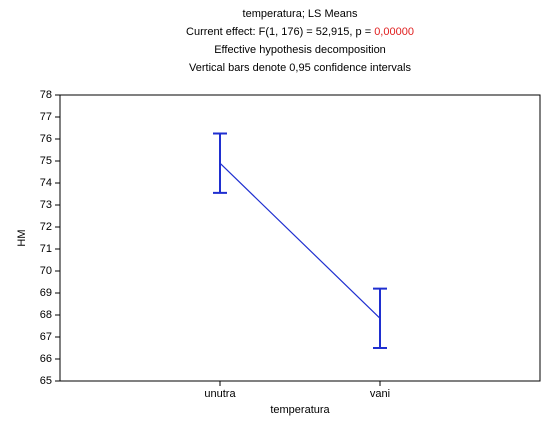 This screenshot has height=421, width=552. What do you see at coordinates (46, 183) in the screenshot?
I see `y-tick-label: 74` at bounding box center [46, 183].